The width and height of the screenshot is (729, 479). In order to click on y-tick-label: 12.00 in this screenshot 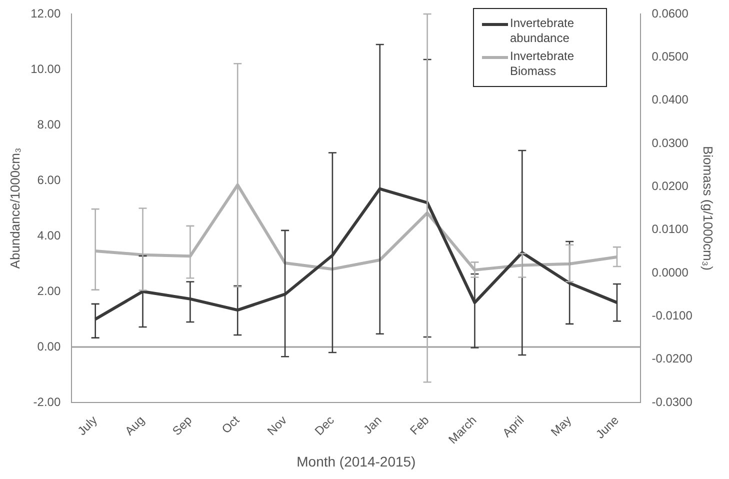, I will do `click(45, 13)`.